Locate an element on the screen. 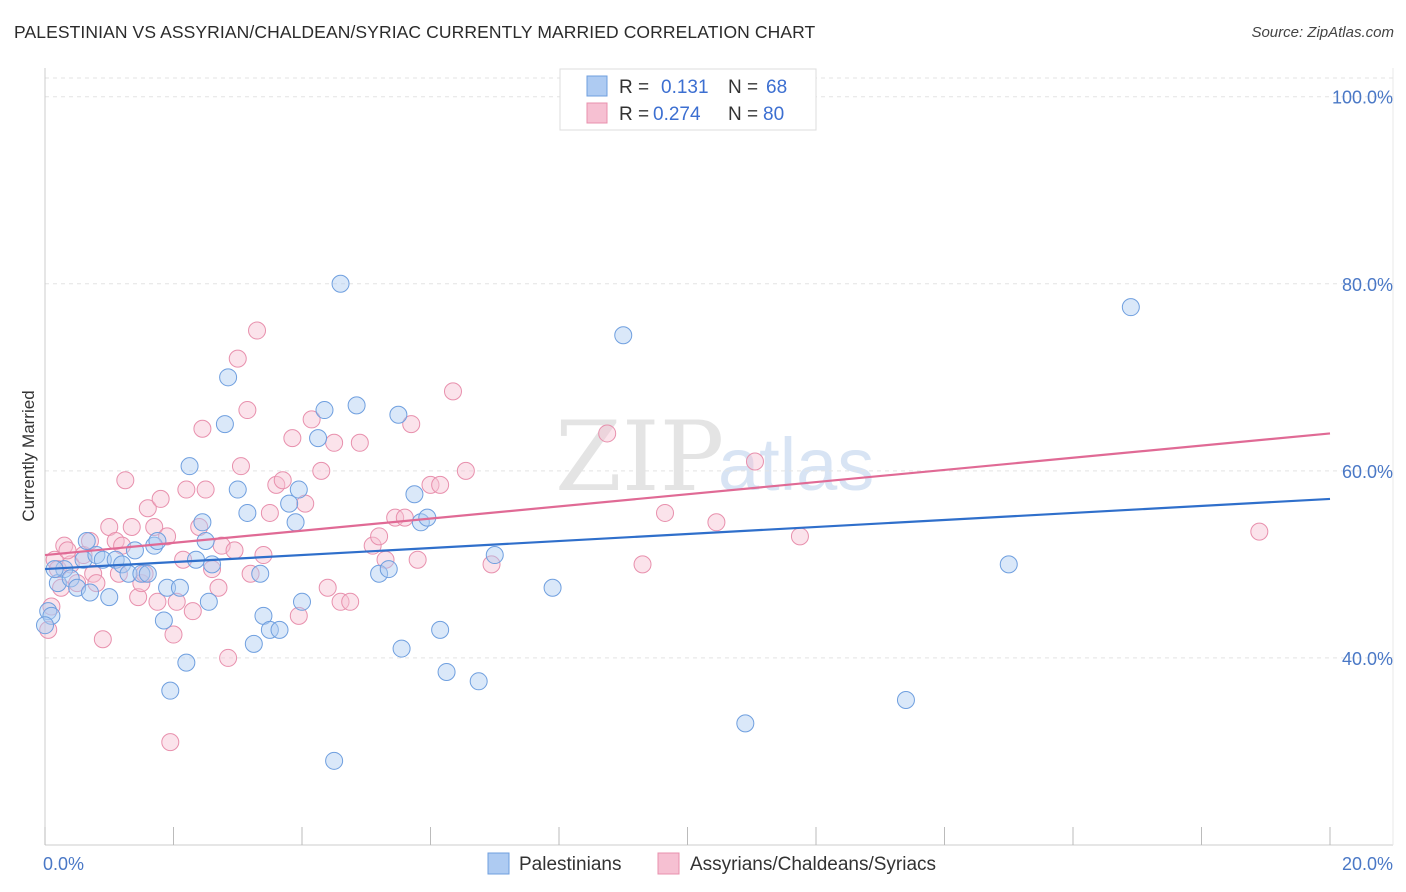  bottom-legend-swatch-palestinians is located at coordinates (498, 863).